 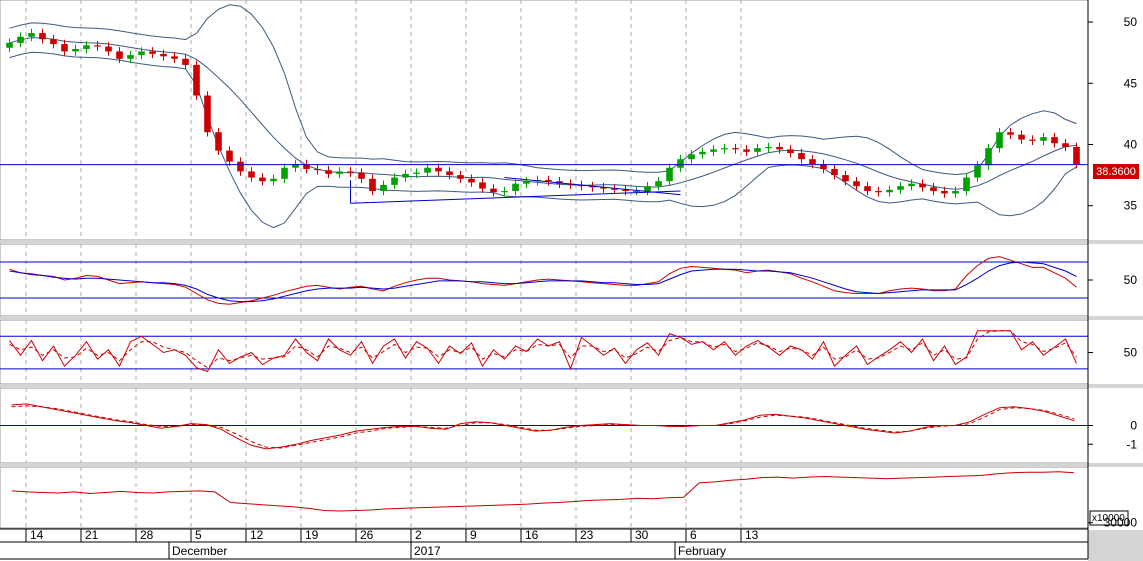 What do you see at coordinates (1131, 83) in the screenshot?
I see `y-tick-label: 45` at bounding box center [1131, 83].